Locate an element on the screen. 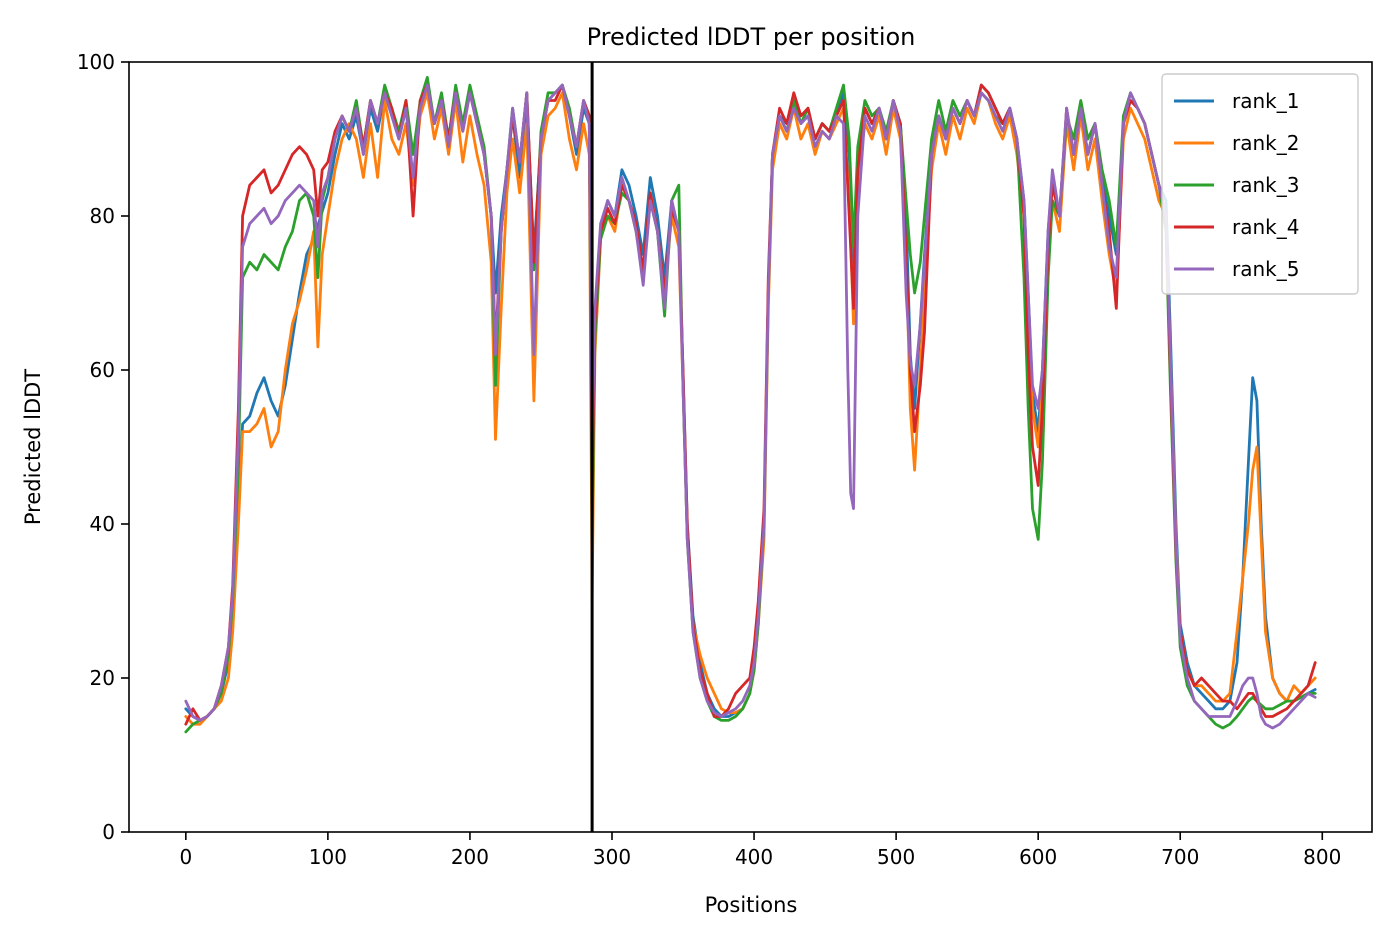  x-tick-label: 0 is located at coordinates (185, 857).